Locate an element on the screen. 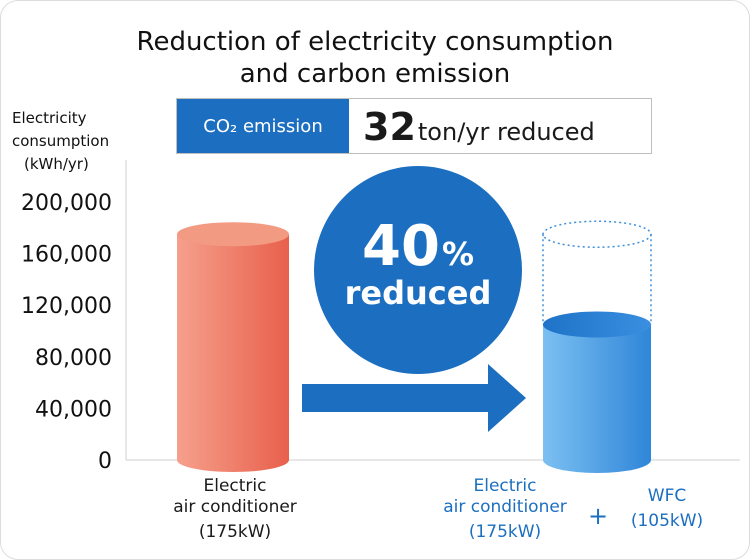 This screenshot has height=560, width=750. co2-value: 32ton/yr reduced is located at coordinates (479, 127).